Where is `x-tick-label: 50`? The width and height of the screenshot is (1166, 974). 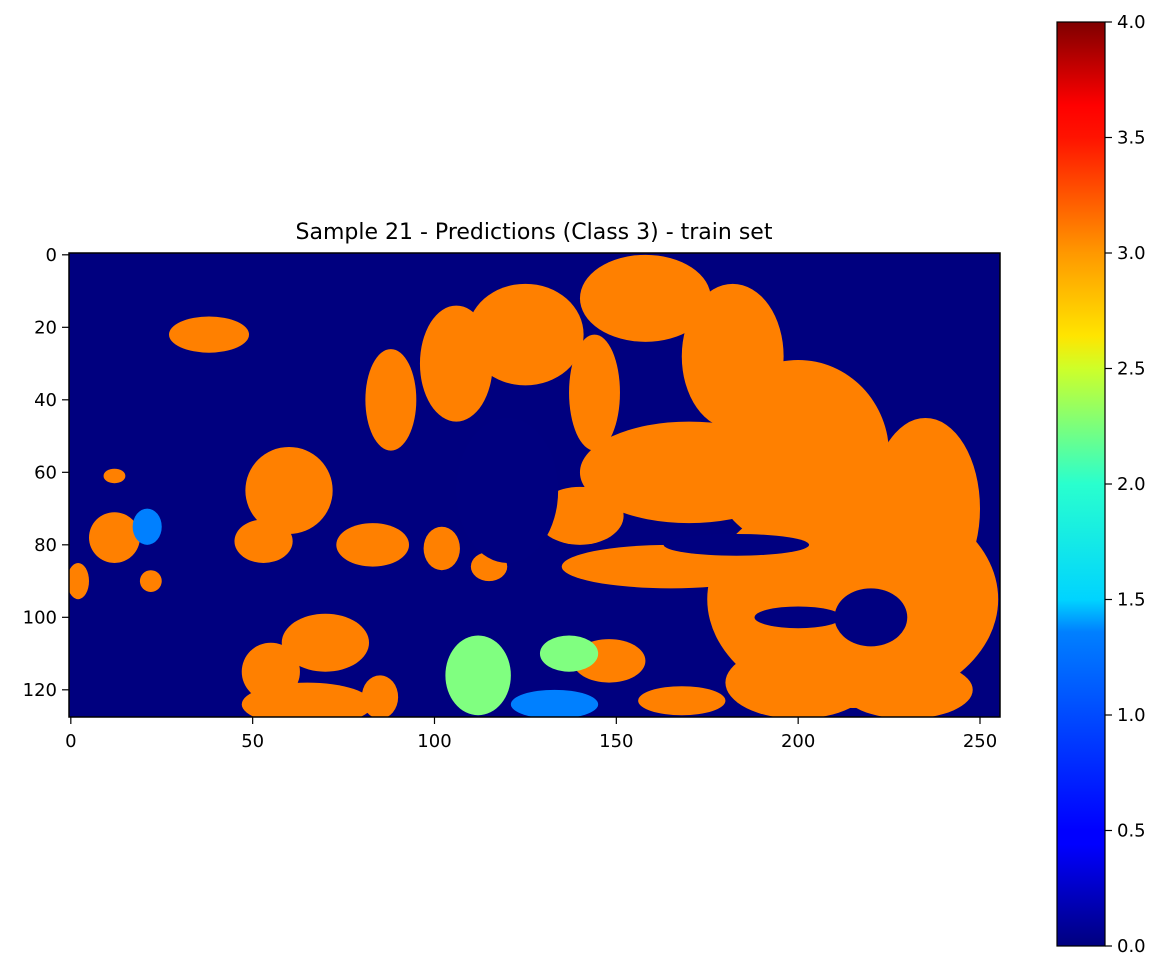
x-tick-label: 50 is located at coordinates (252, 741).